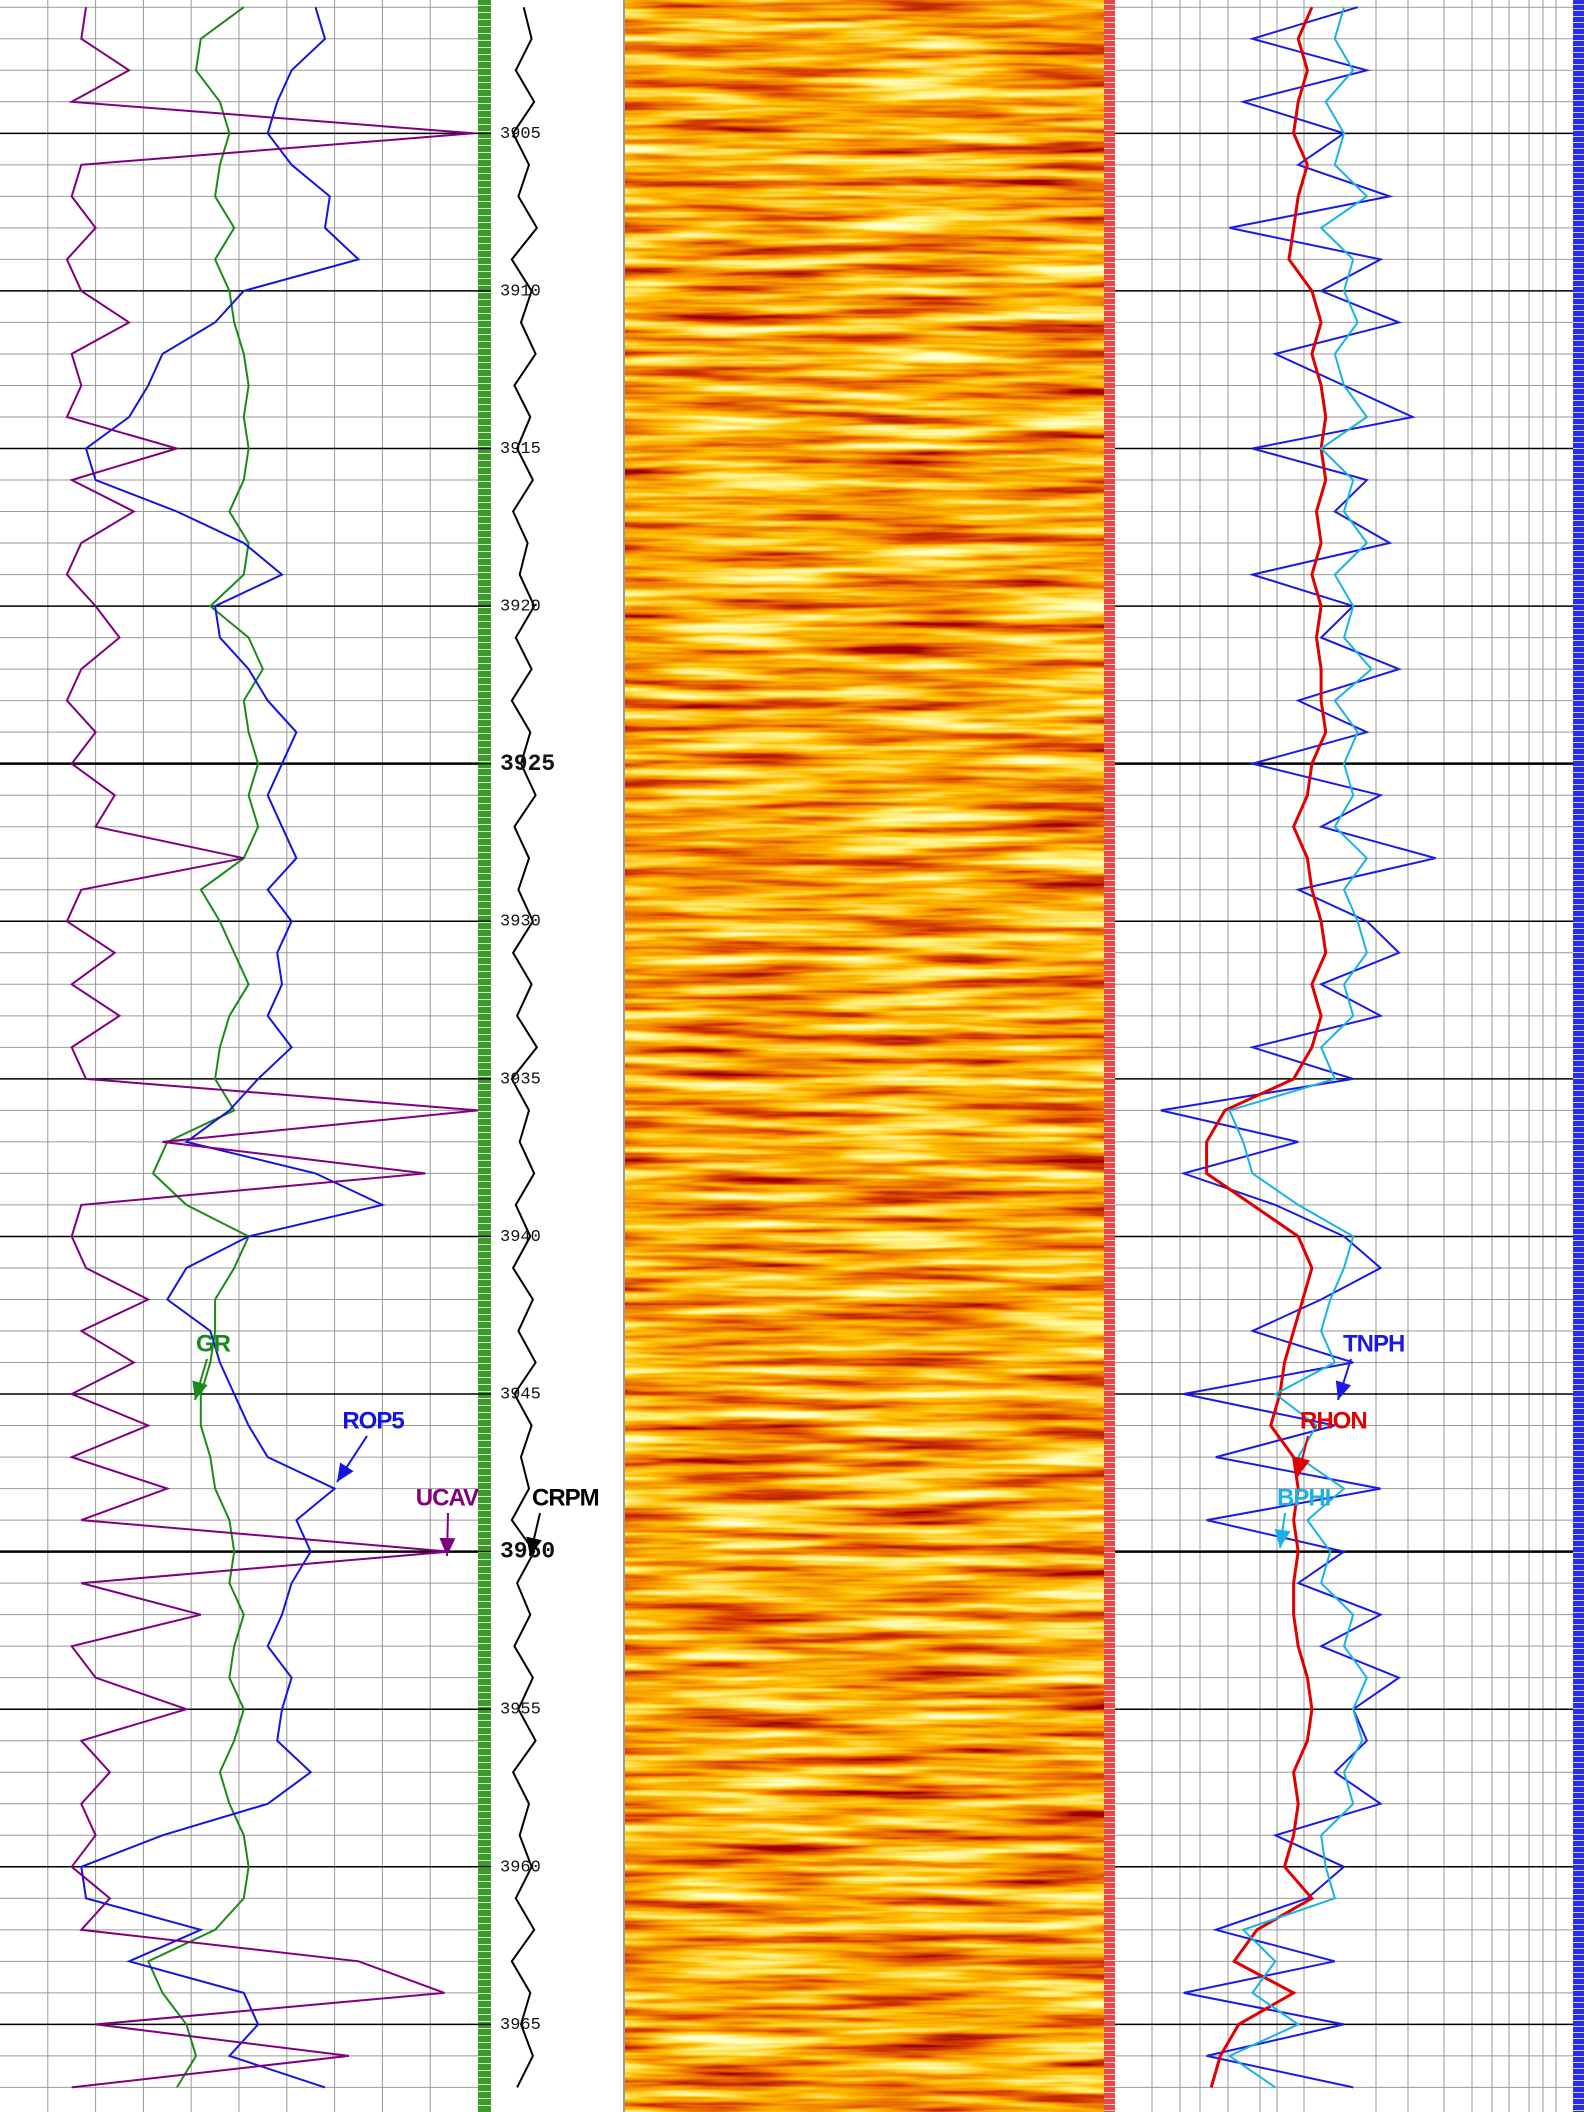  Describe the element at coordinates (520, 1710) in the screenshot. I see `depth-label: 3955` at that location.